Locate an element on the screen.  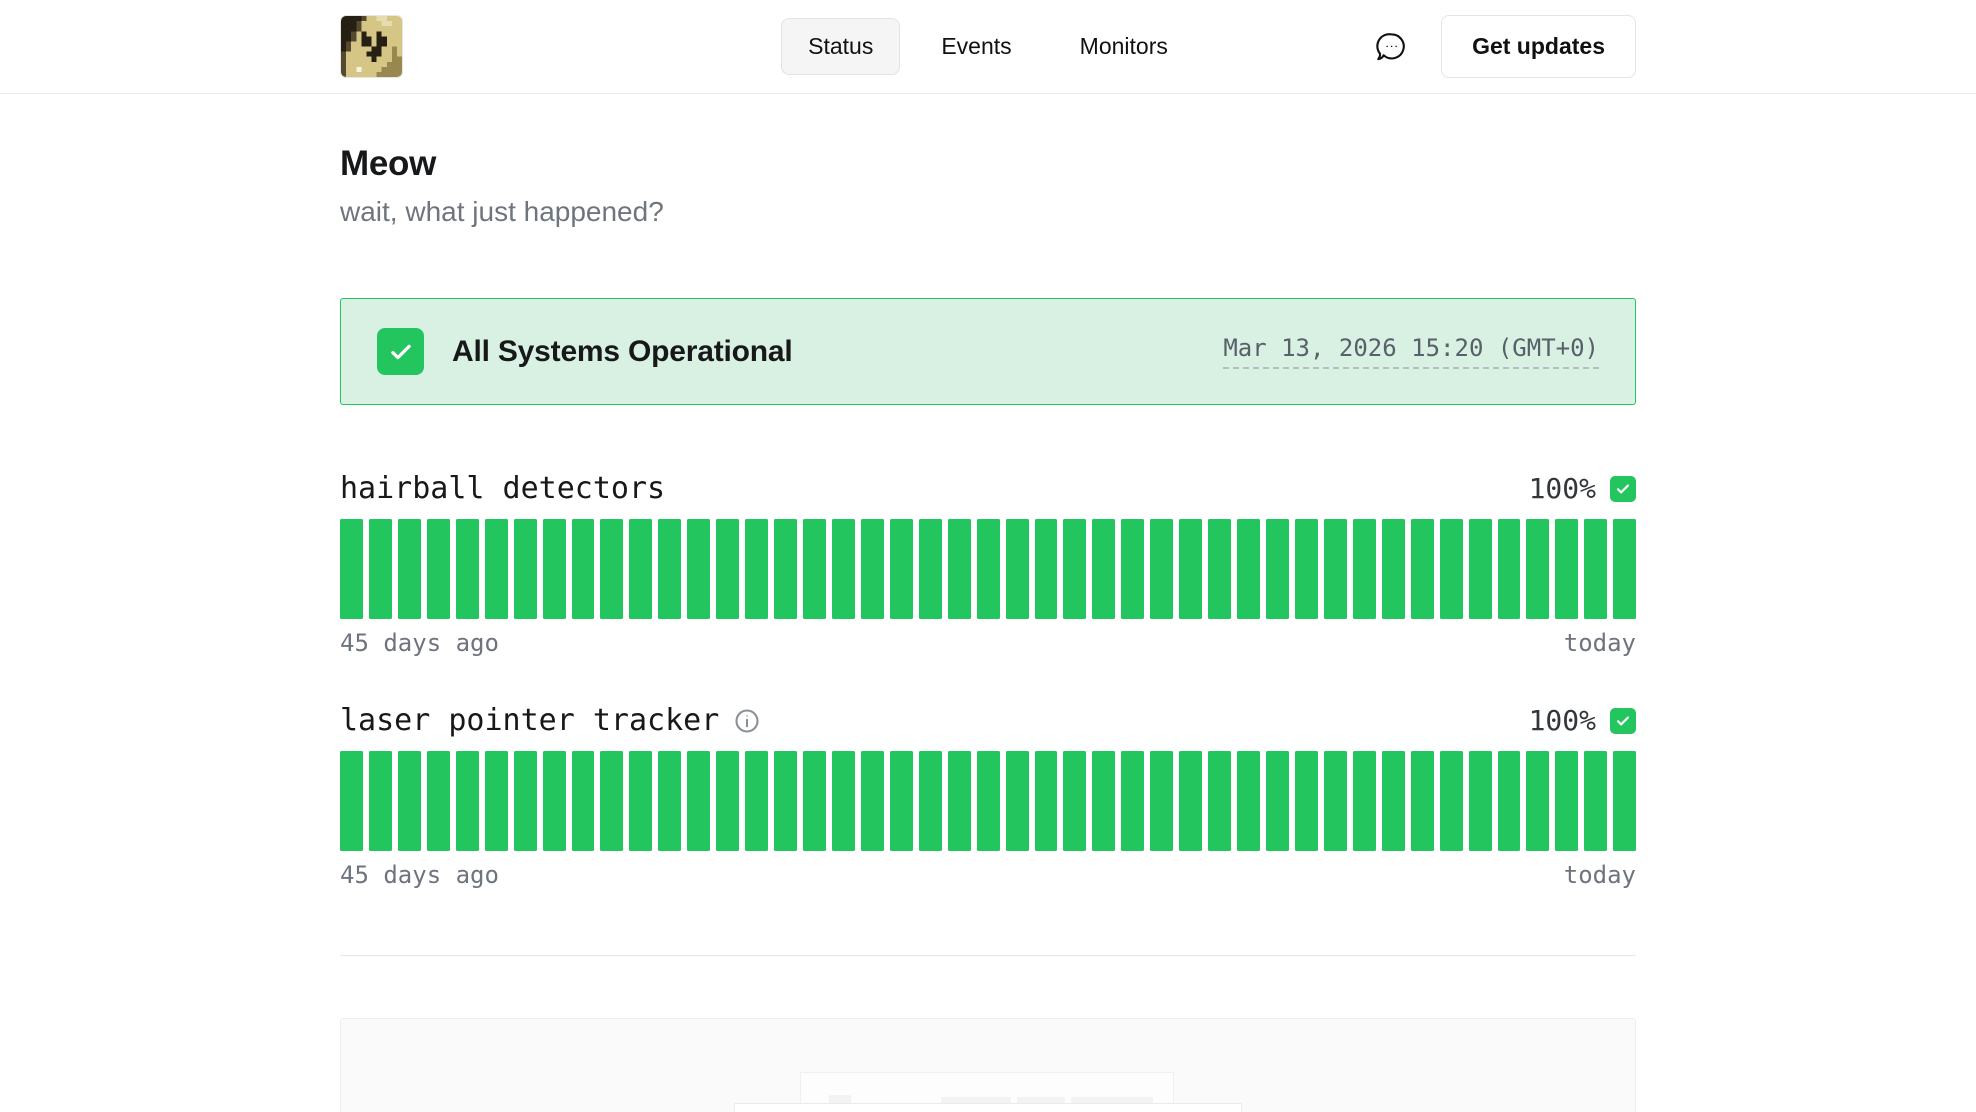
cat-logo is located at coordinates (371, 46).